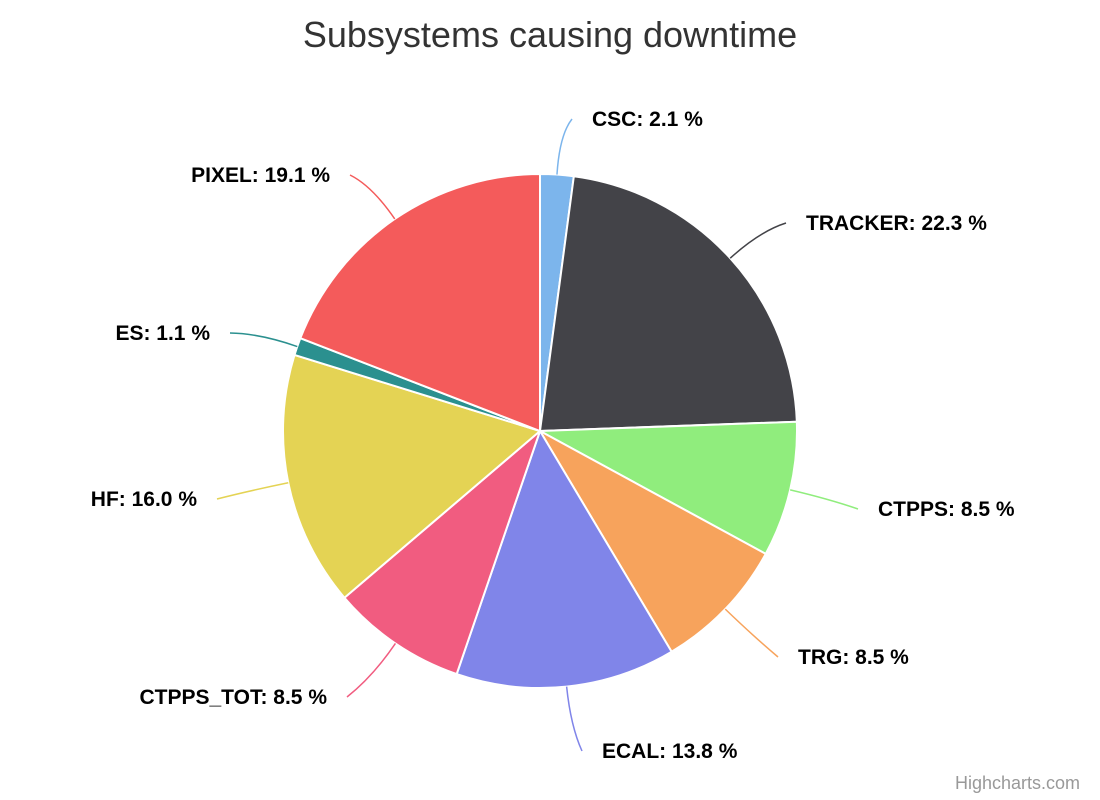 The width and height of the screenshot is (1100, 800). I want to click on pie-slice-ctpps, so click(668, 487).